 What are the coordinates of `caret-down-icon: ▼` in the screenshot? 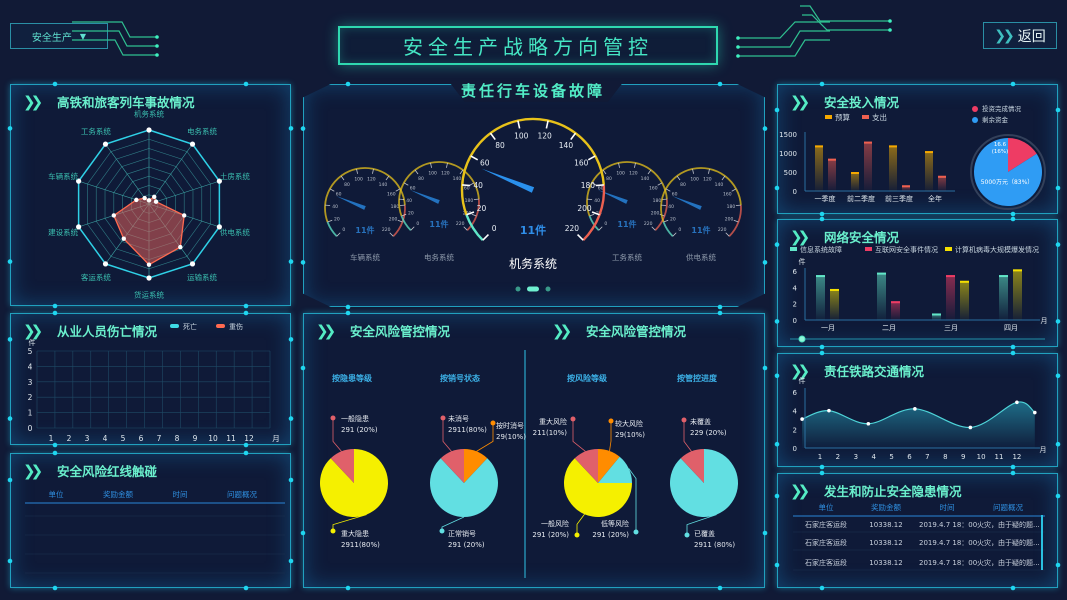 It's located at (83, 36).